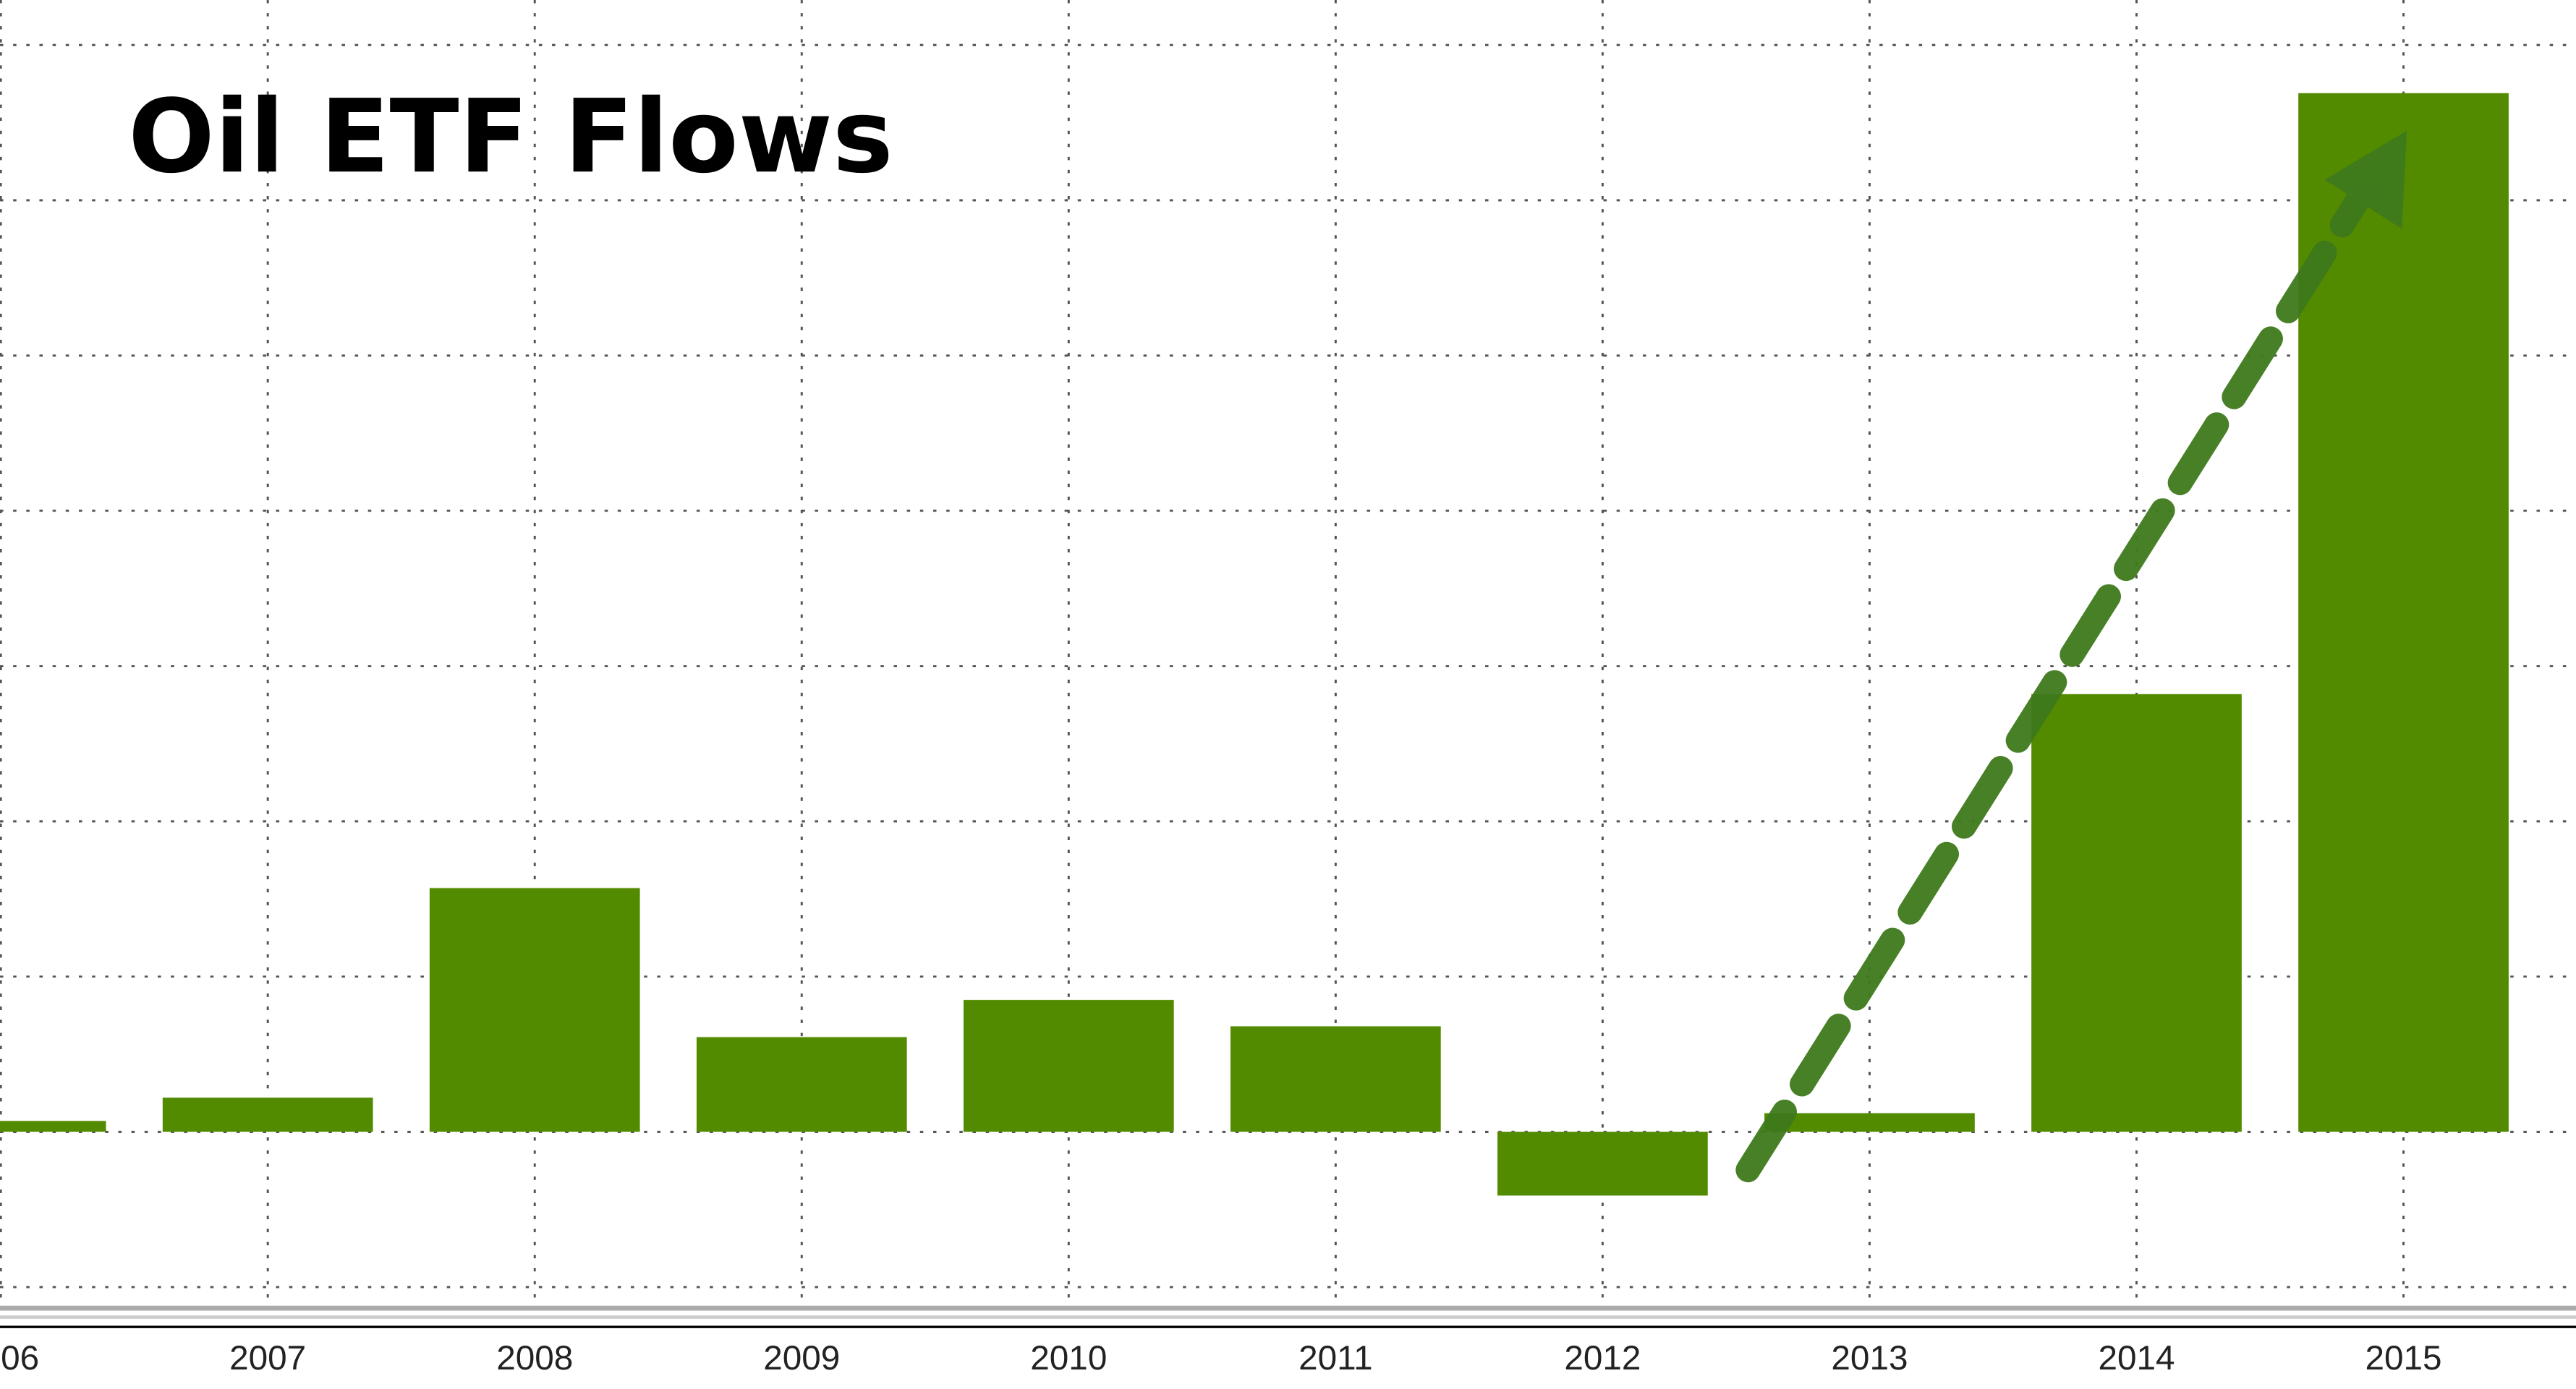 Image resolution: width=2576 pixels, height=1389 pixels. Describe the element at coordinates (19, 1358) in the screenshot. I see `x-tick-label: 2006` at that location.